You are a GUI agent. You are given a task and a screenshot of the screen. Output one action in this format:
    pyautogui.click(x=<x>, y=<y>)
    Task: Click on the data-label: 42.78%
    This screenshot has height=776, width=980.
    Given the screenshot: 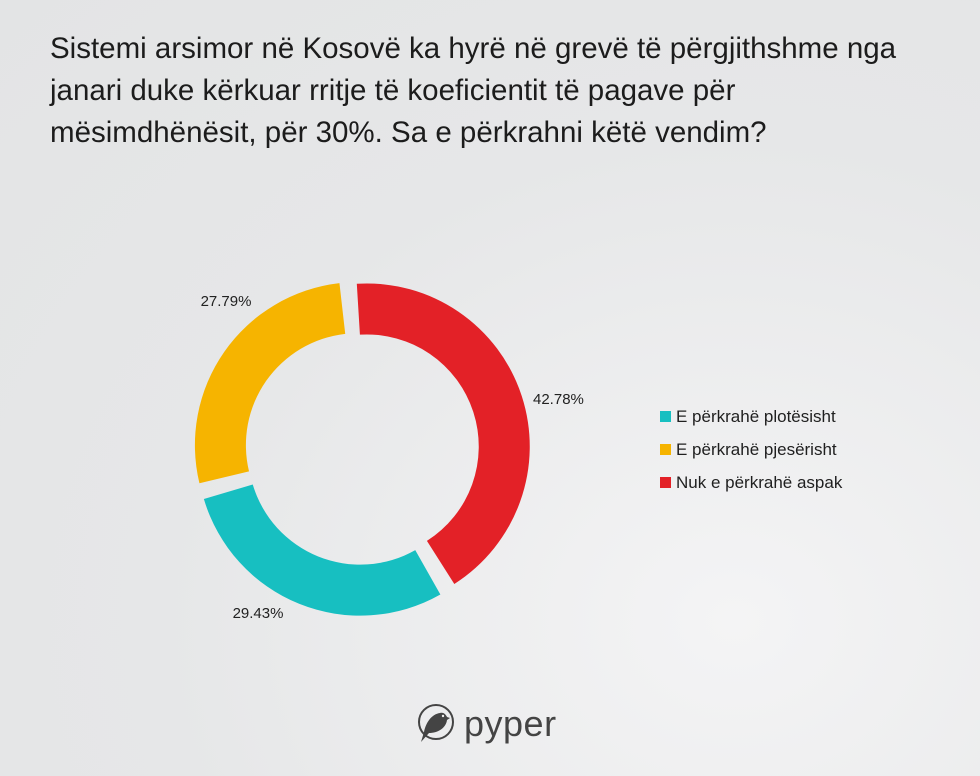 What is the action you would take?
    pyautogui.click(x=558, y=399)
    